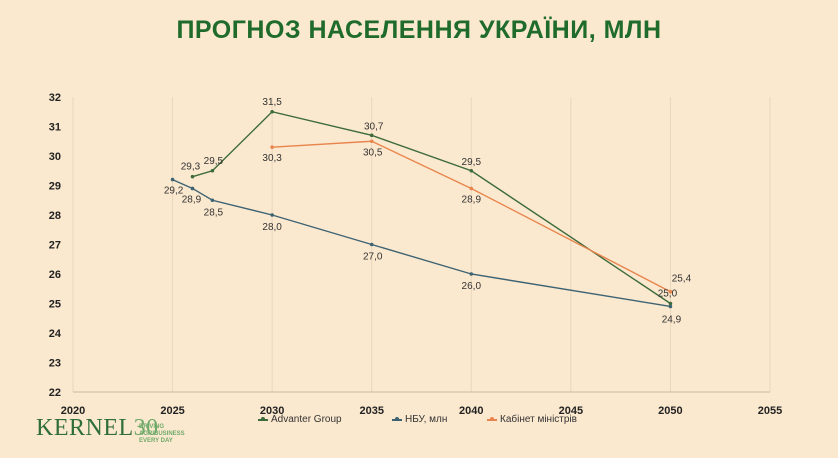 This screenshot has width=838, height=458. What do you see at coordinates (214, 212) in the screenshot?
I see `data-label: 28,5` at bounding box center [214, 212].